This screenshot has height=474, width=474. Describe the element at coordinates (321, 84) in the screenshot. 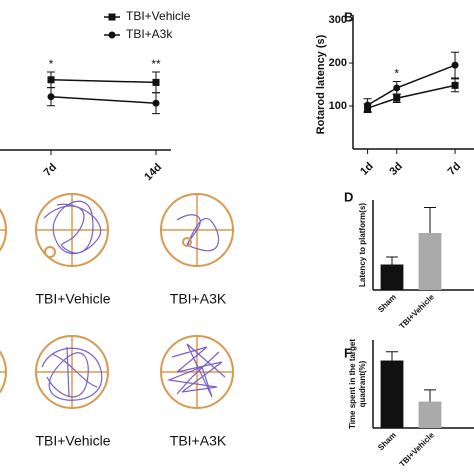

I see `y-axis-label: Rotarod latency (s)` at that location.